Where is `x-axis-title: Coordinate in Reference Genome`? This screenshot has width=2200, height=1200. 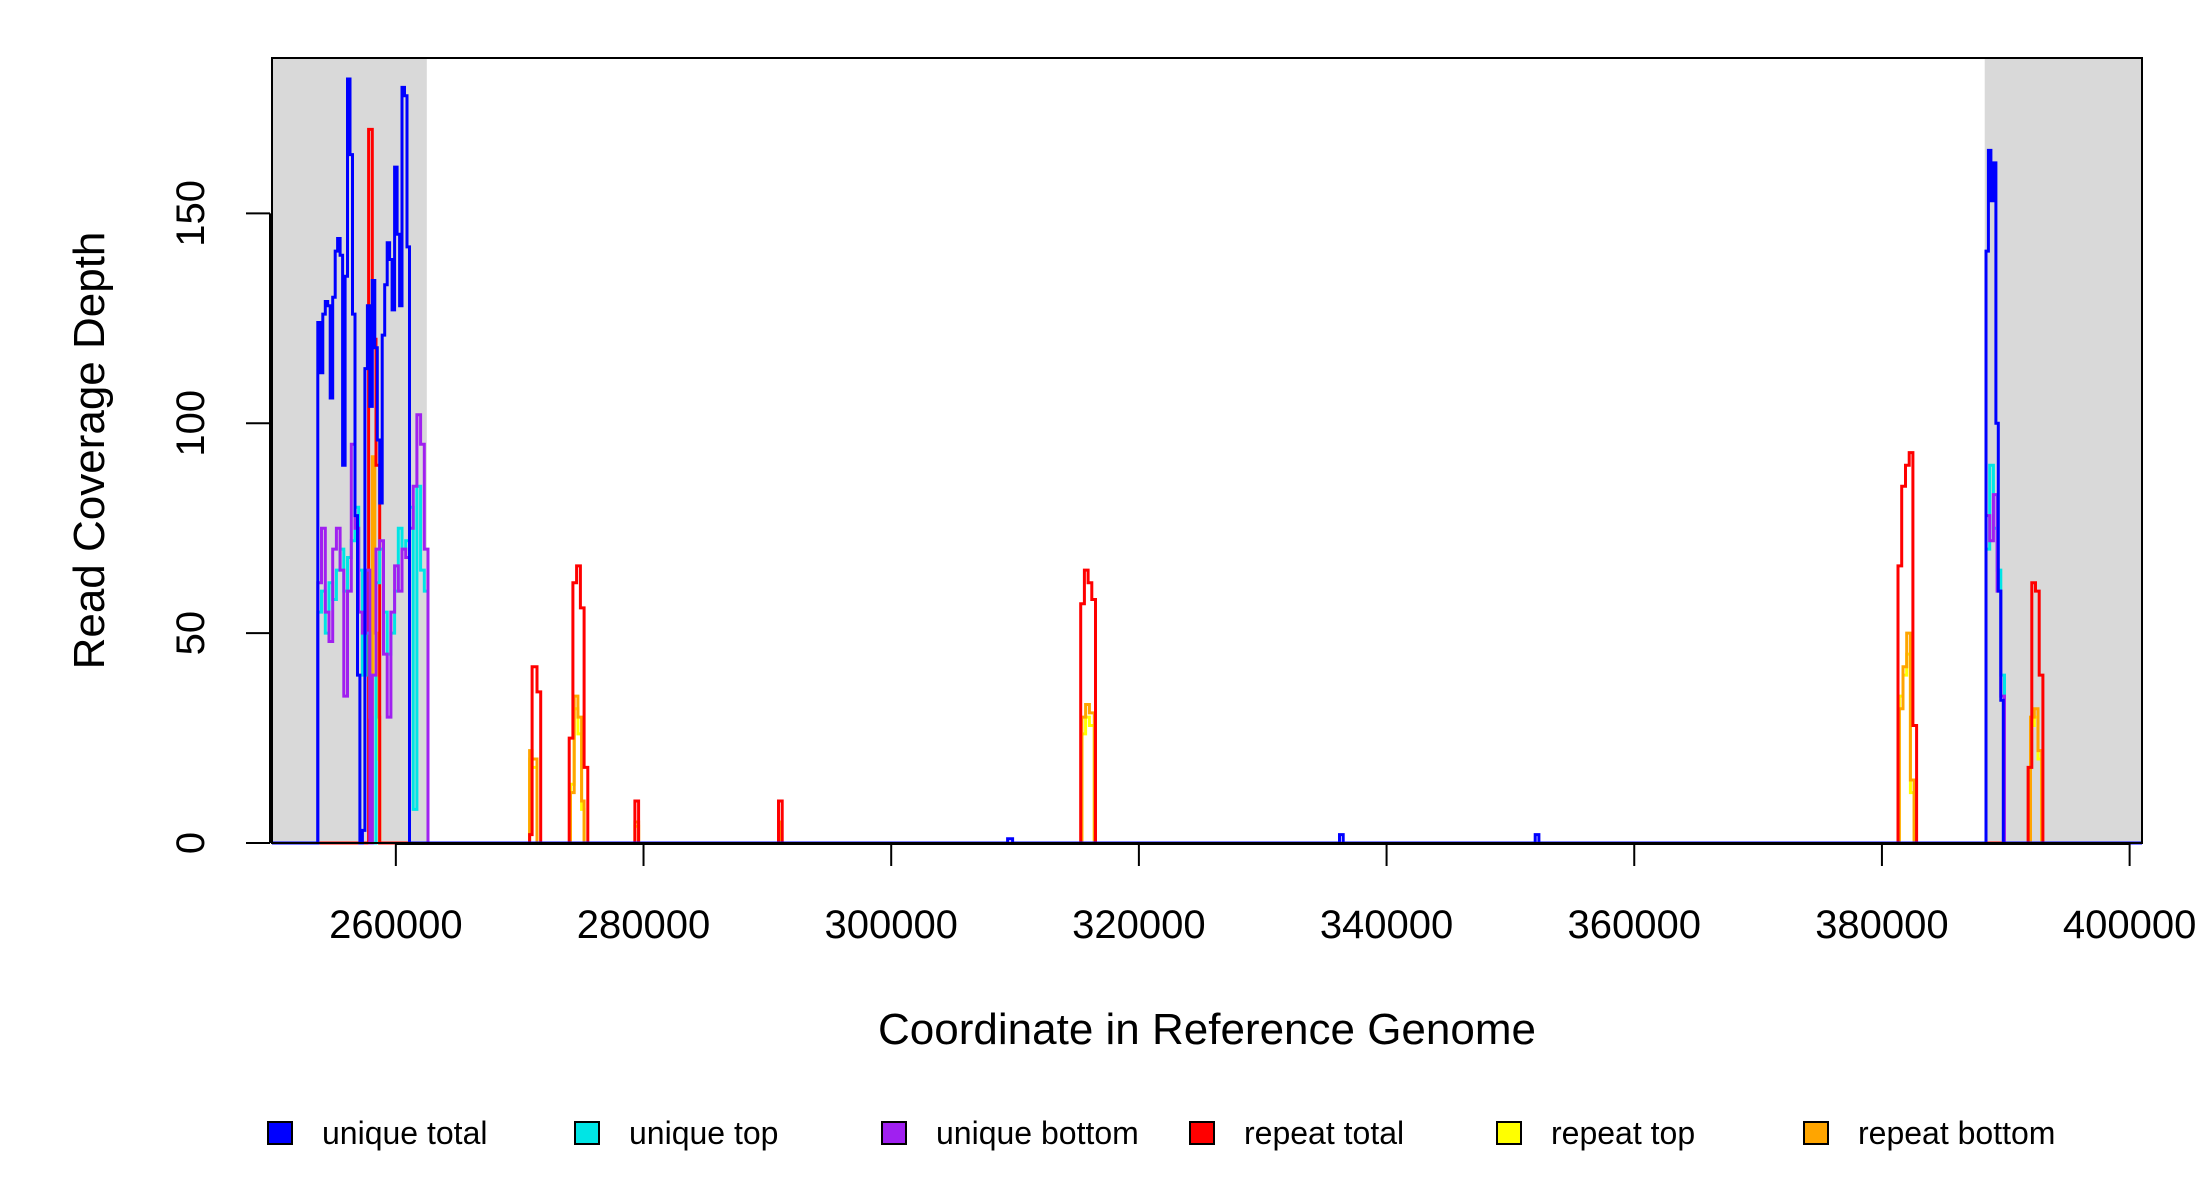 x-axis-title: Coordinate in Reference Genome is located at coordinates (1207, 1029).